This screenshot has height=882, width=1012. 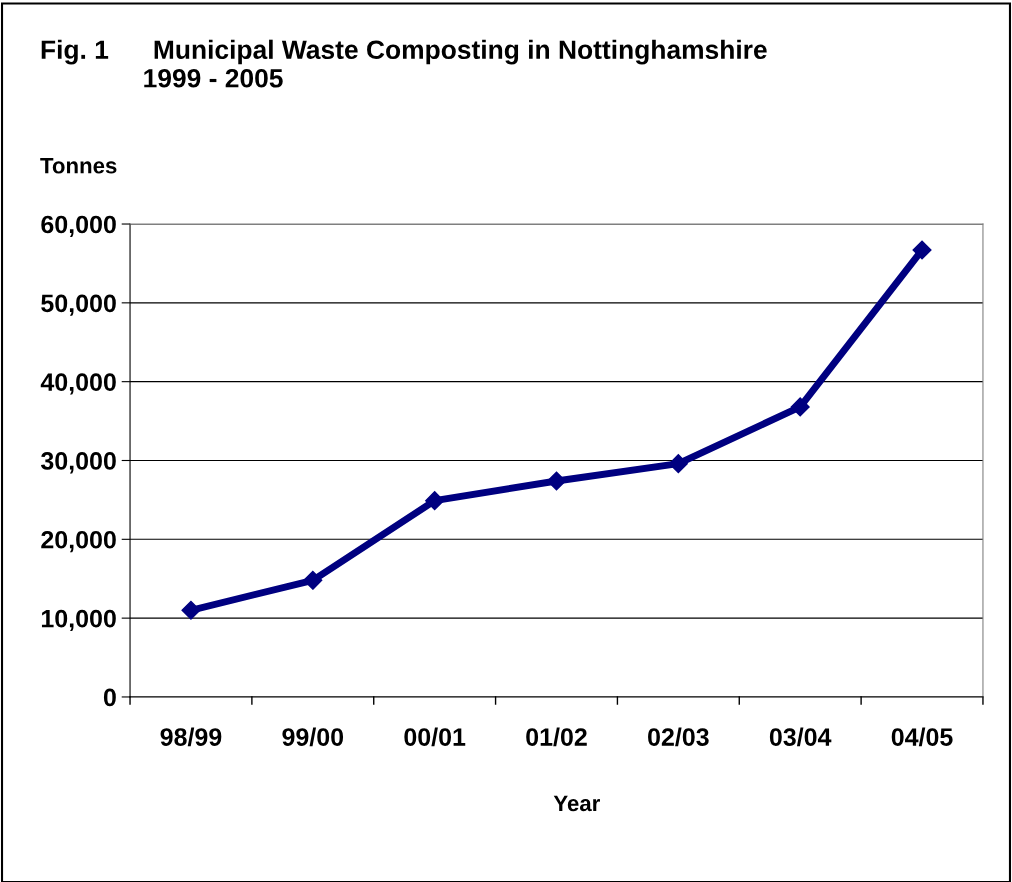 What do you see at coordinates (78, 305) in the screenshot?
I see `y-tick-label: 50,000` at bounding box center [78, 305].